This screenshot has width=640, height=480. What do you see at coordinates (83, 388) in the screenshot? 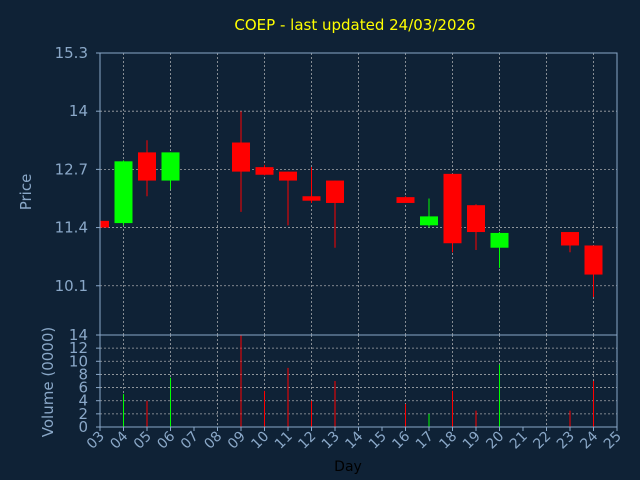
I see `volume-tick-label: 6` at bounding box center [83, 388].